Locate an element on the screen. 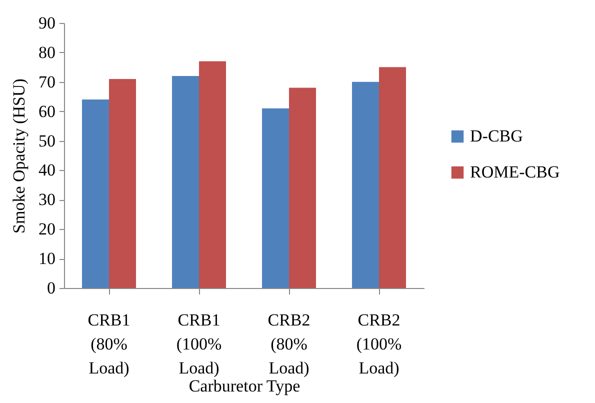  x-tick-label: CRB2 (100% Load) is located at coordinates (379, 344).